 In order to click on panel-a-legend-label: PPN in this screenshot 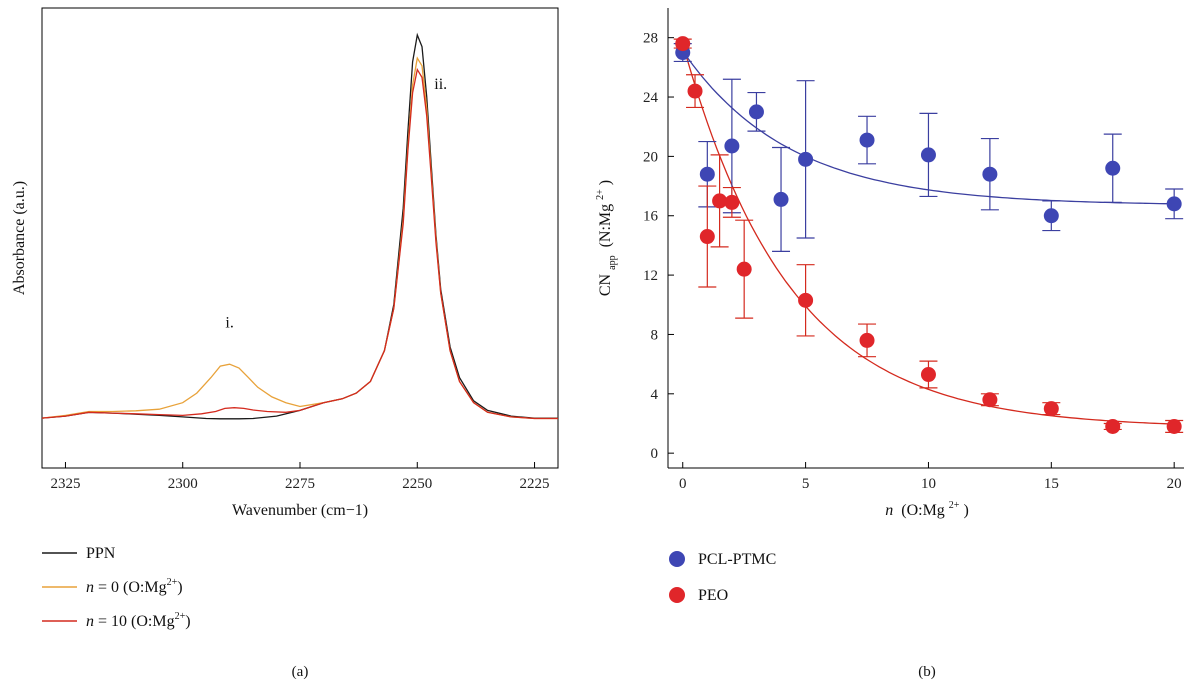, I will do `click(101, 553)`.